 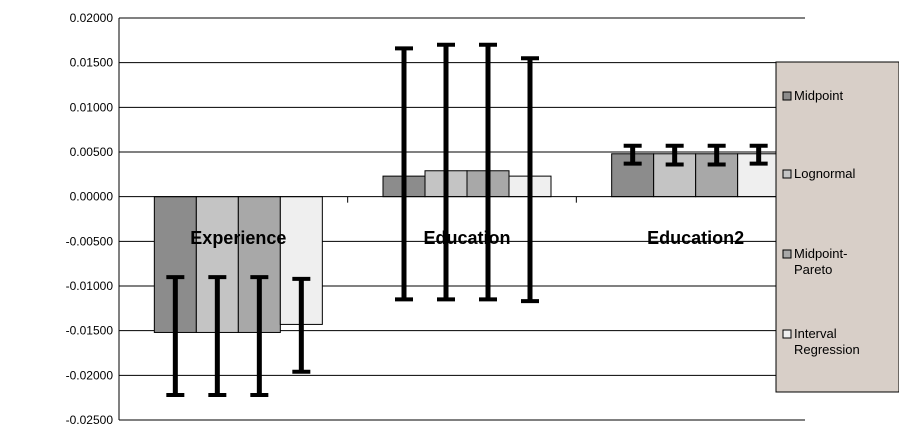 What do you see at coordinates (695, 238) in the screenshot?
I see `category-label: Education2` at bounding box center [695, 238].